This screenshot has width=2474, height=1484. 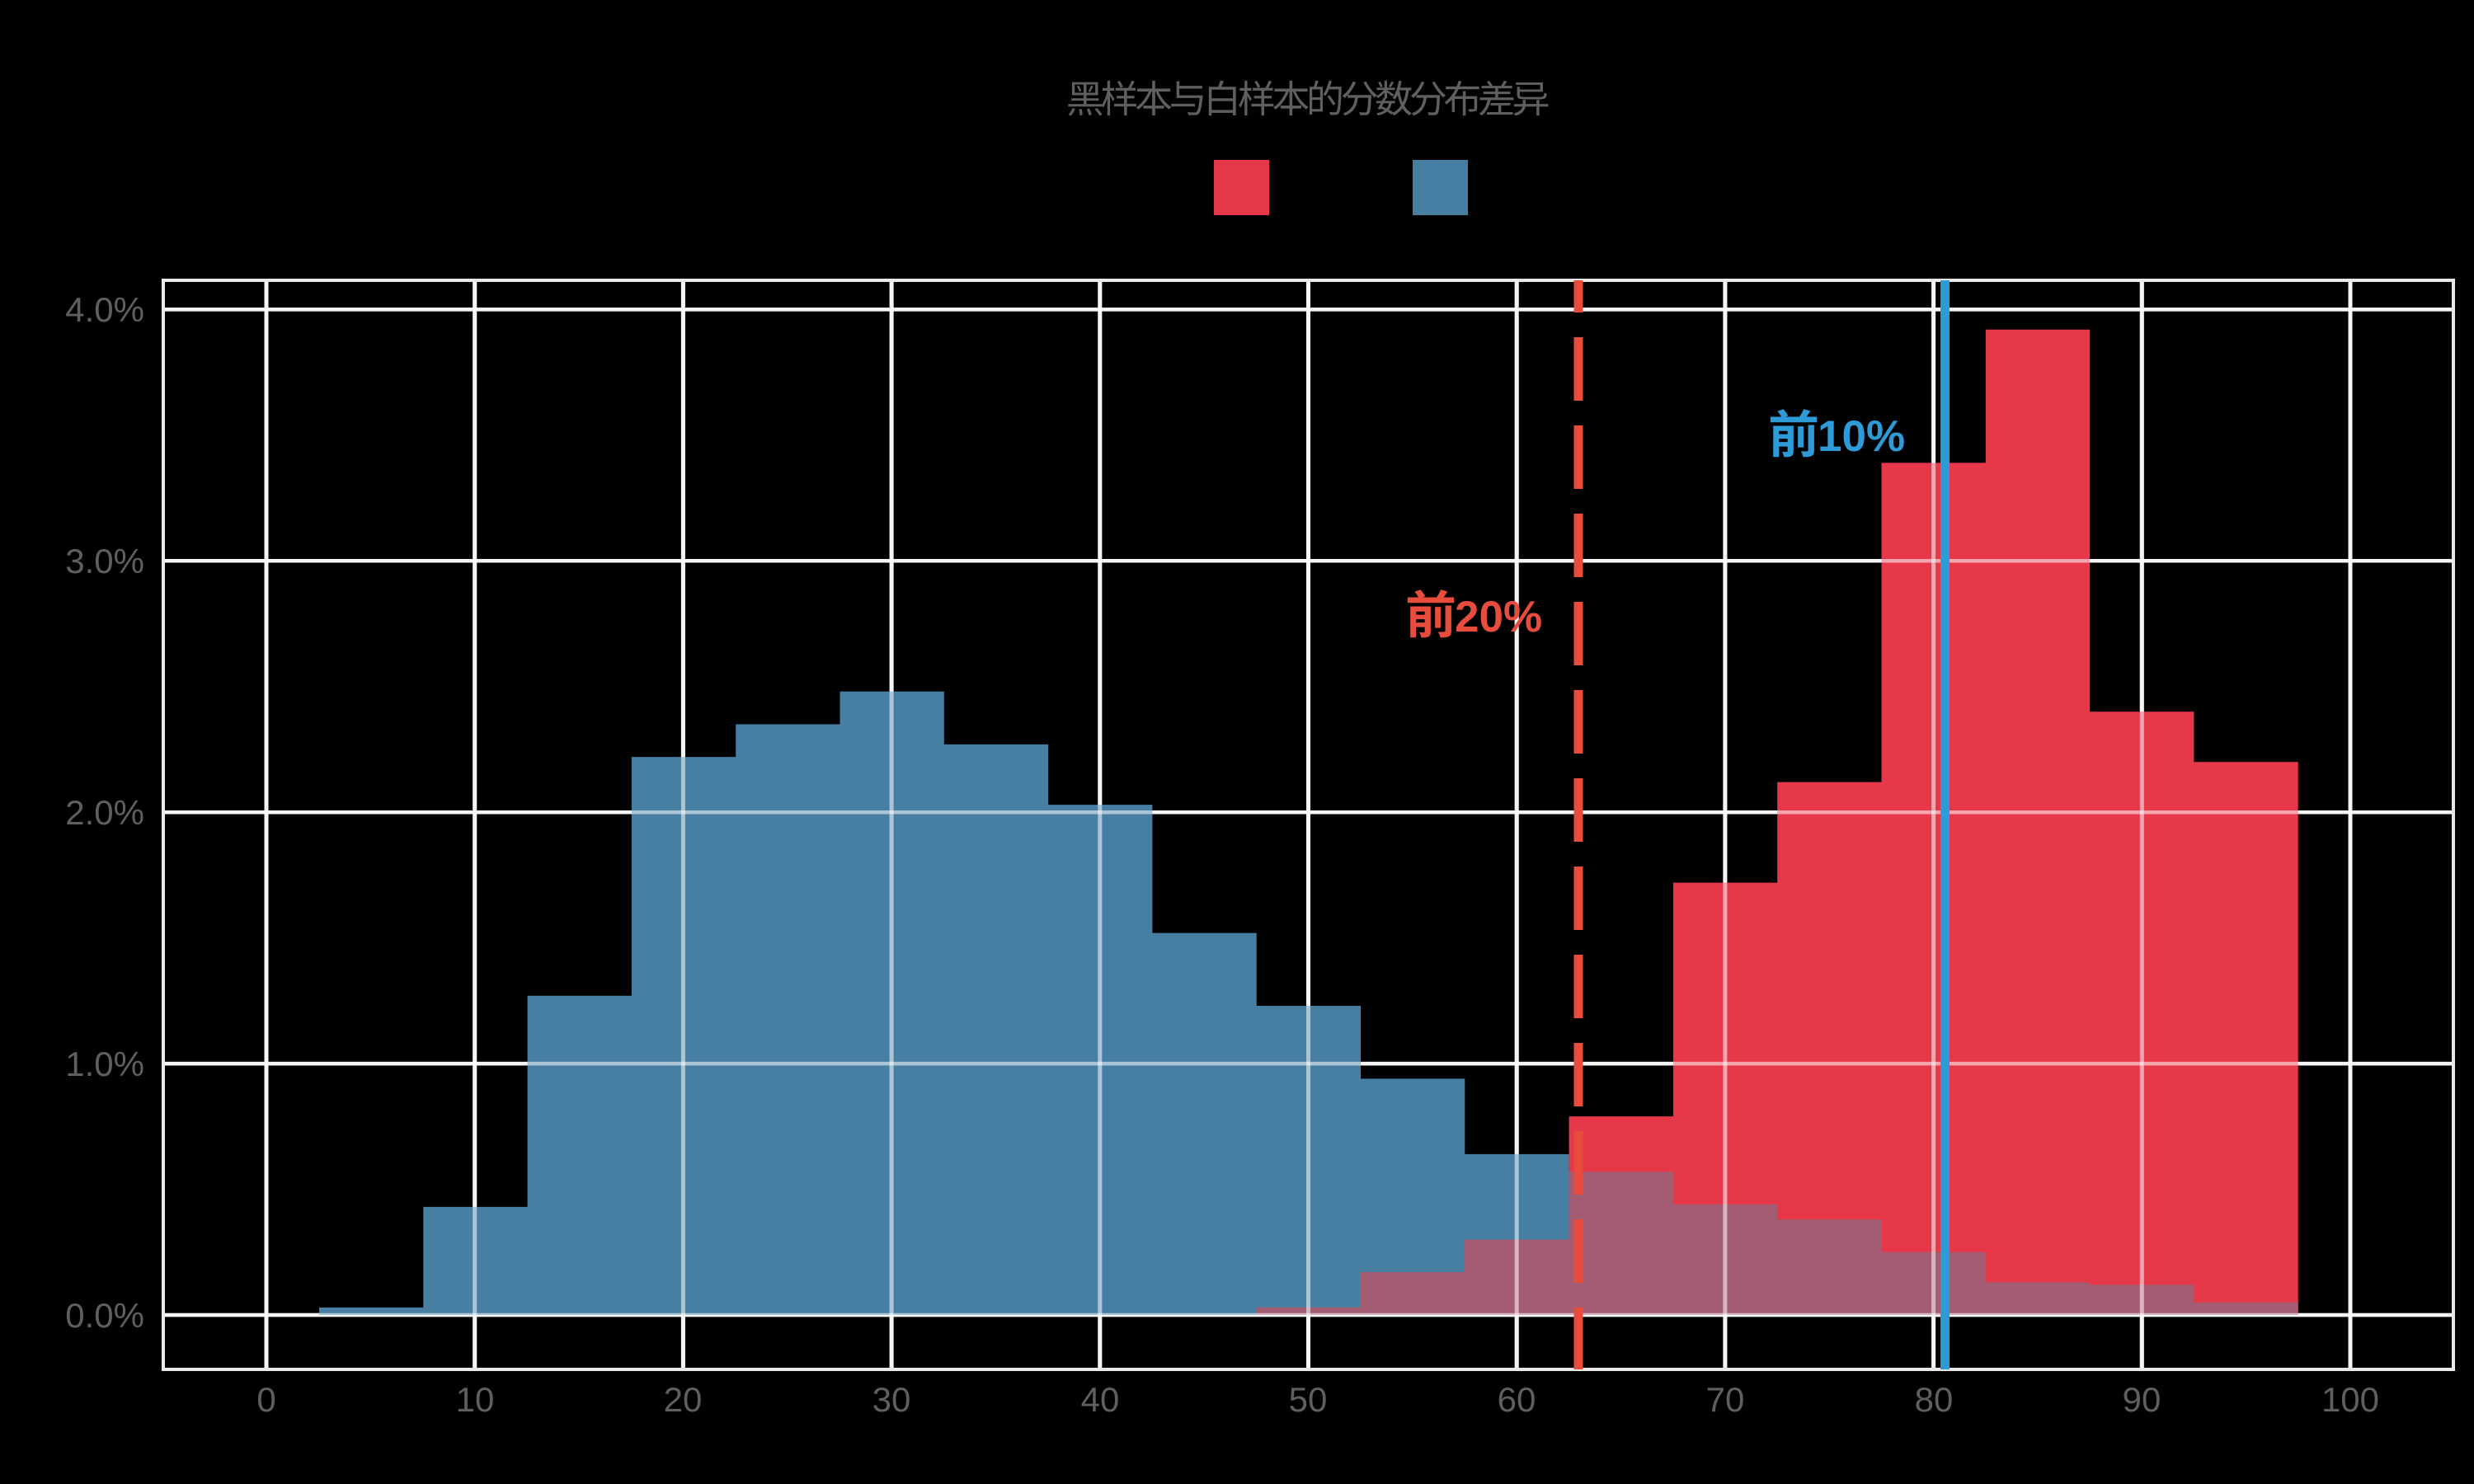 What do you see at coordinates (475, 1399) in the screenshot?
I see `svg-text: 10` at bounding box center [475, 1399].